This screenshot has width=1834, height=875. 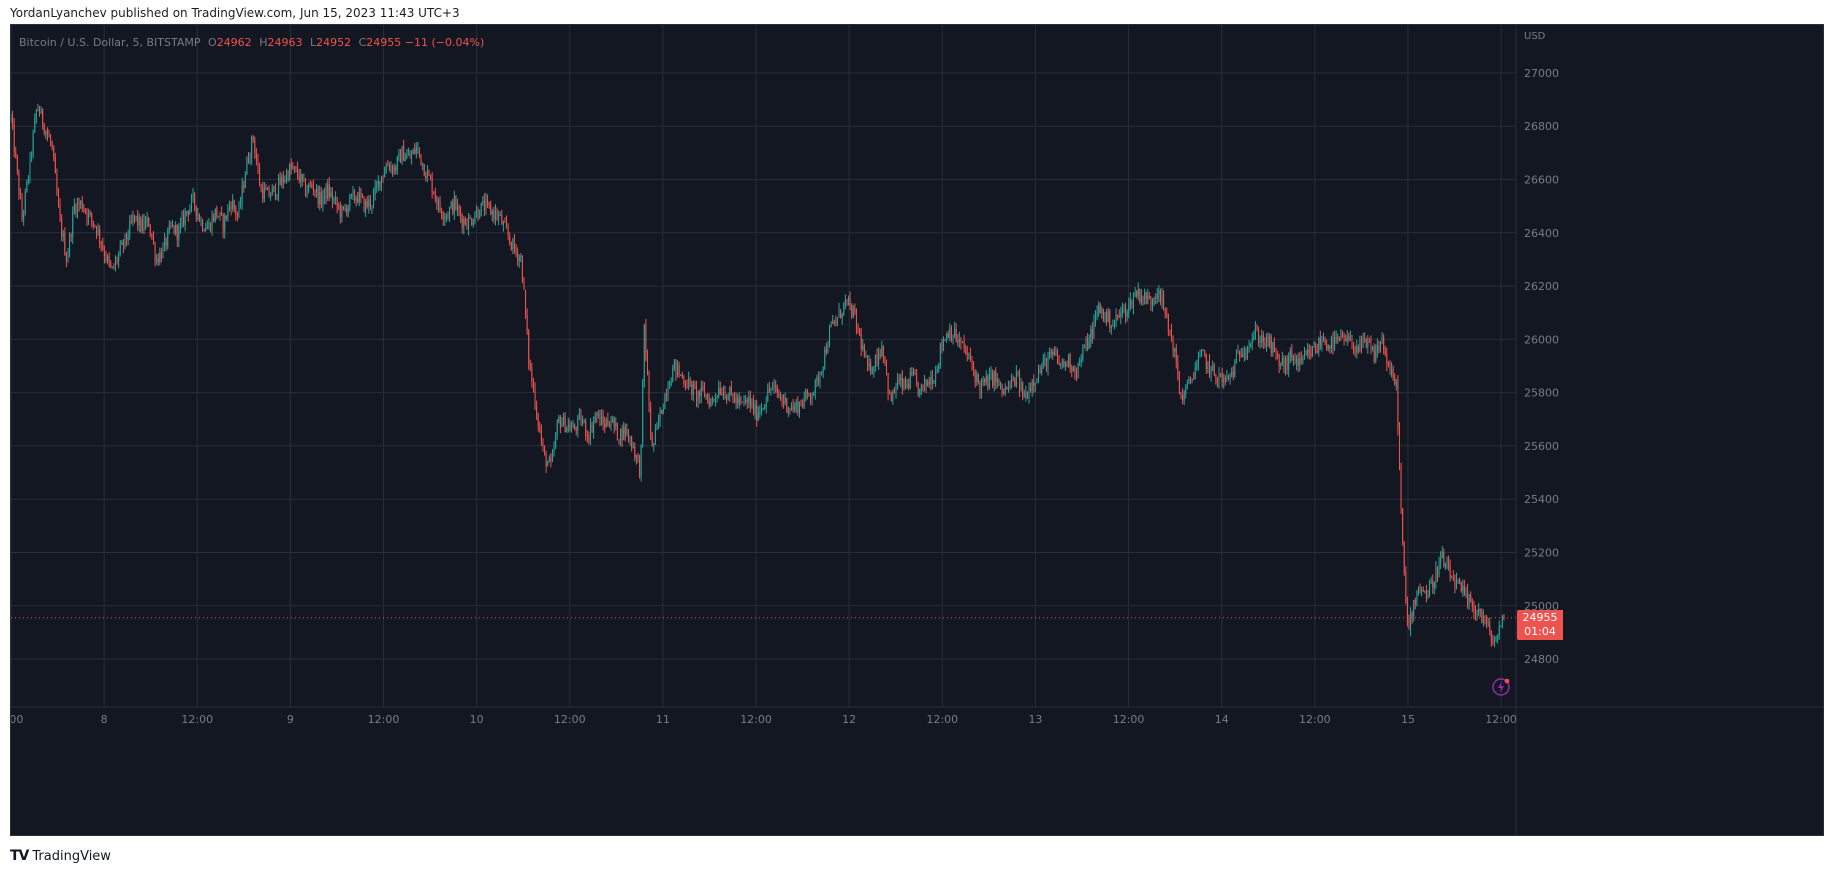 I want to click on lightning-icon, so click(x=1501, y=687).